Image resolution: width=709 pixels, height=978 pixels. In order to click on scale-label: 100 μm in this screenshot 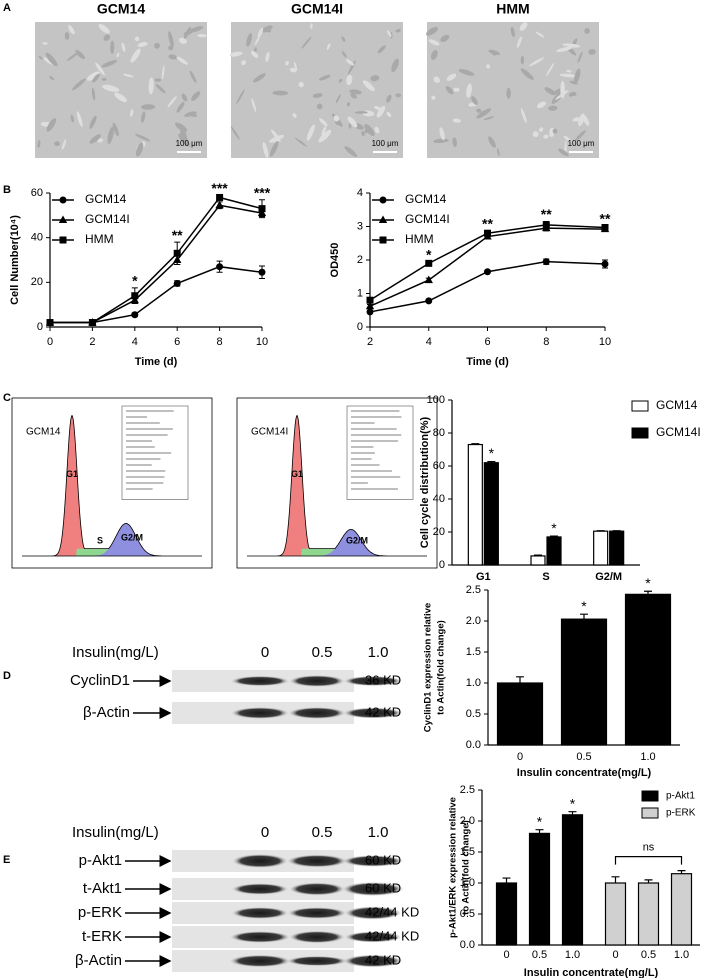, I will do `click(385, 143)`.